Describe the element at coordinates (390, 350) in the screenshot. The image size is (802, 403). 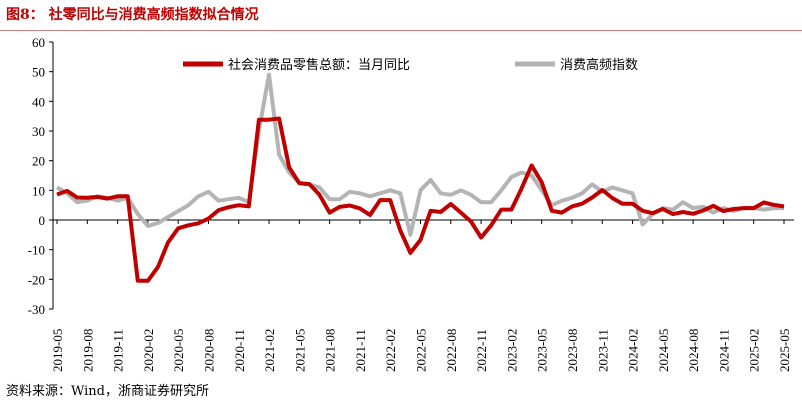
I see `x-tick-label: 2022-02` at that location.